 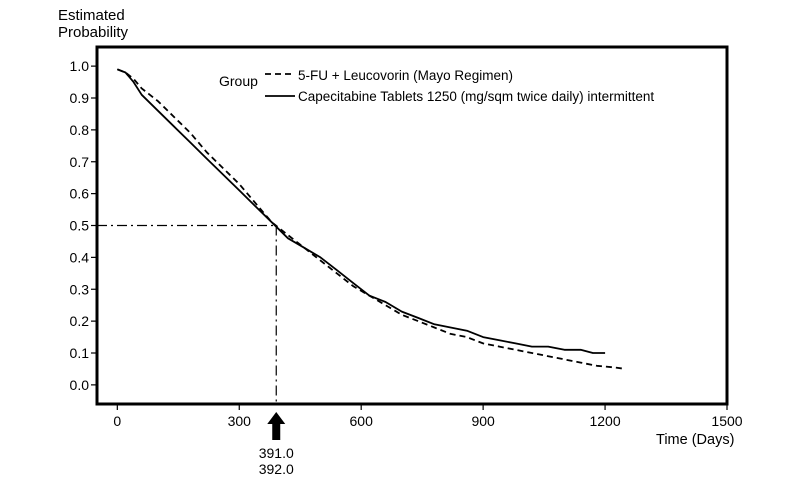 What do you see at coordinates (726, 421) in the screenshot?
I see `x-tick-label: 1500` at bounding box center [726, 421].